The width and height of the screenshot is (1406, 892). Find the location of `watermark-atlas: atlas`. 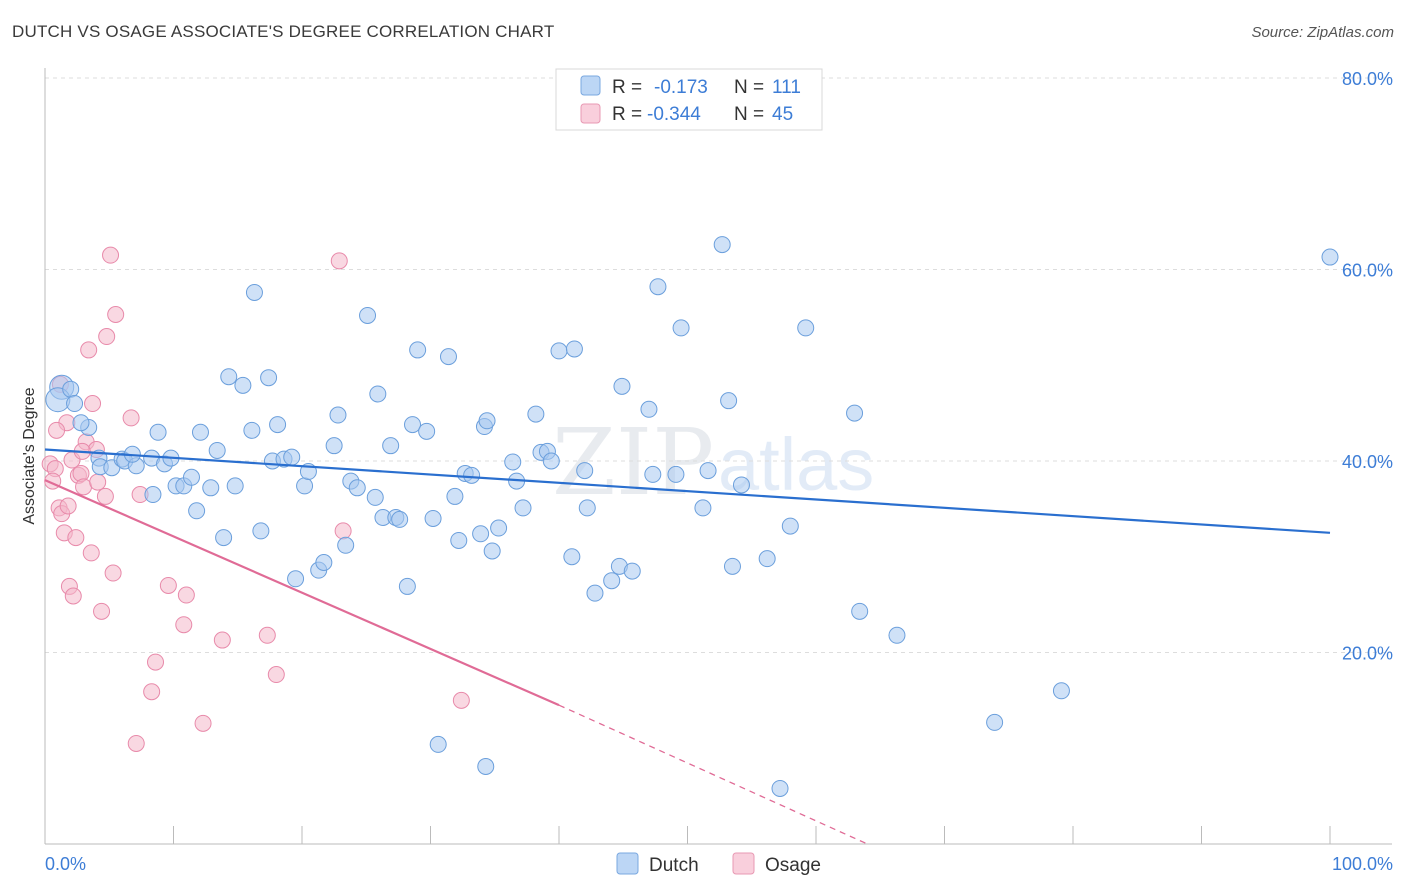

watermark-atlas: atlas is located at coordinates (796, 464).